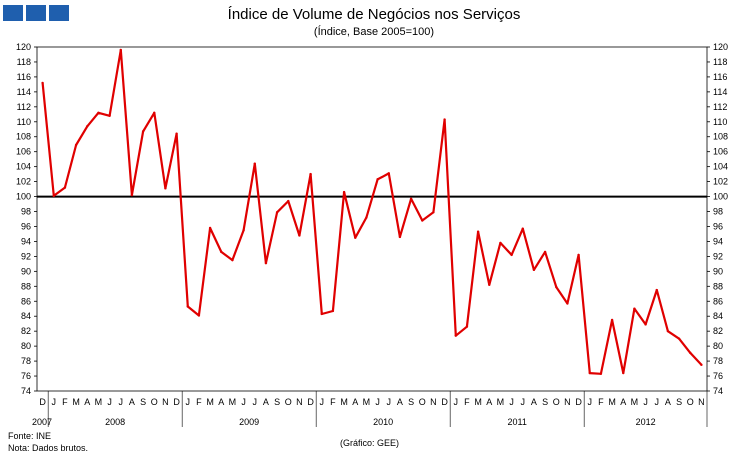 This screenshot has height=457, width=748. Describe the element at coordinates (720, 182) in the screenshot. I see `y-tick-label-right: 102` at that location.